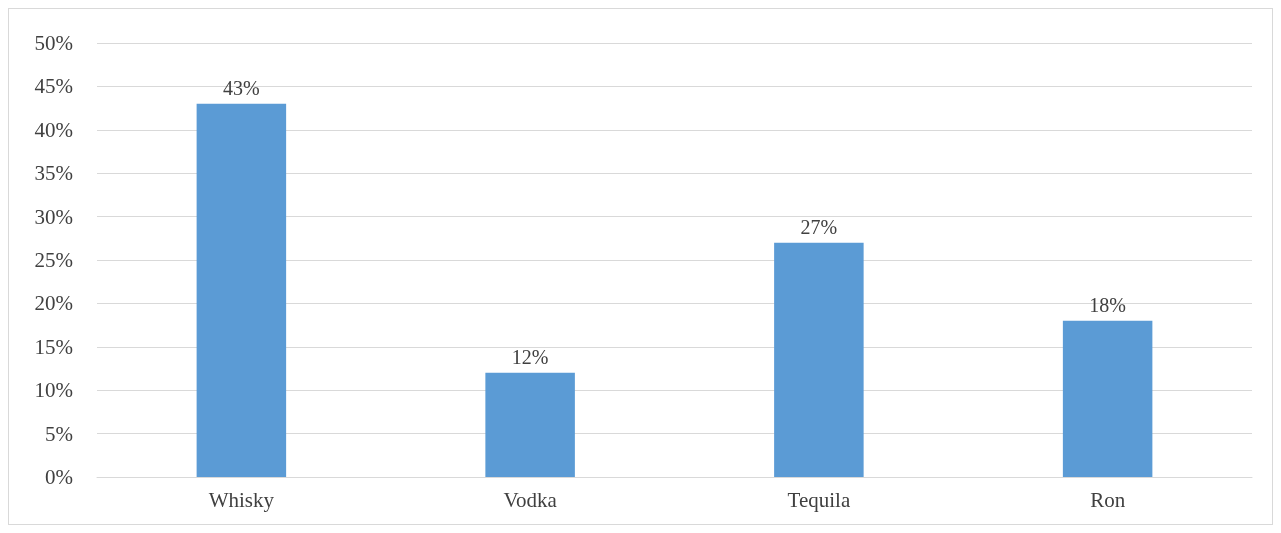 This screenshot has height=533, width=1281. Describe the element at coordinates (819, 226) in the screenshot. I see `data-label: 27%` at that location.